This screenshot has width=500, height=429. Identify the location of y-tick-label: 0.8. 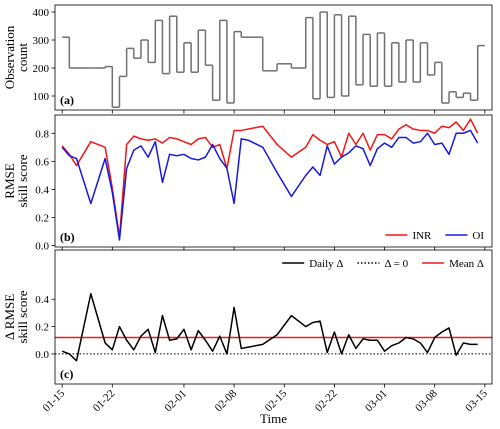
(42, 134).